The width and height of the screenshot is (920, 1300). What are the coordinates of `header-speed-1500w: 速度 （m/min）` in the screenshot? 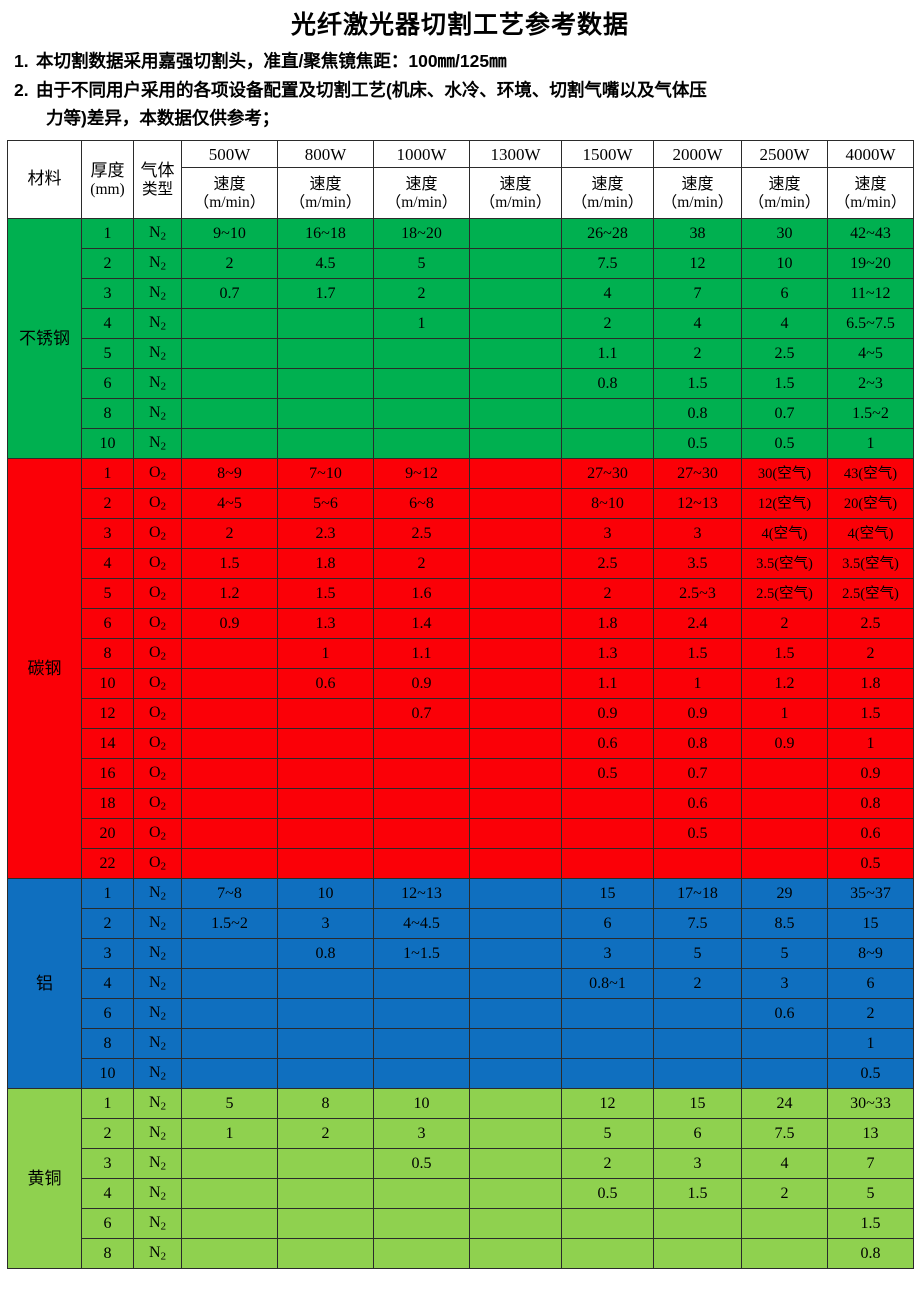 It's located at (607, 193).